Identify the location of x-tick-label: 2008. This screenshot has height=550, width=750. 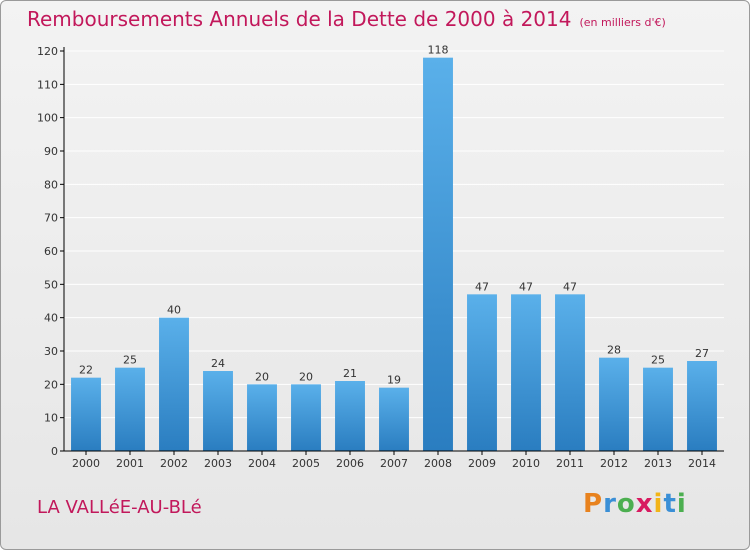
(438, 463).